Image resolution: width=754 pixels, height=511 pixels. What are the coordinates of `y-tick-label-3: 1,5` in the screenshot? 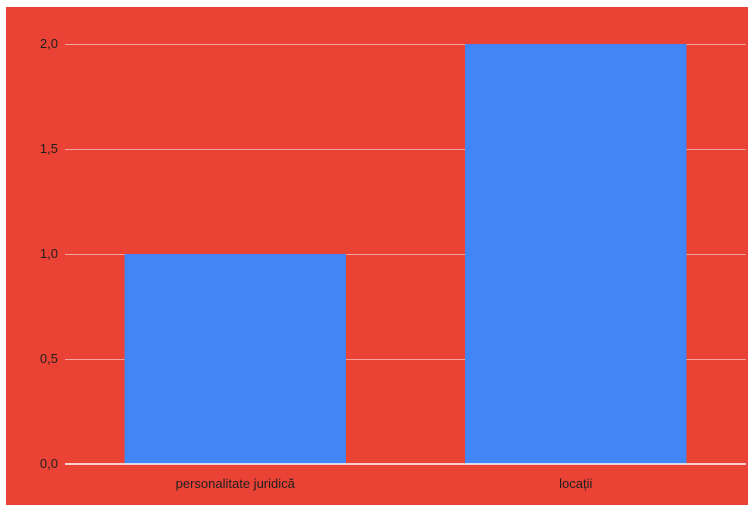 It's located at (49, 148).